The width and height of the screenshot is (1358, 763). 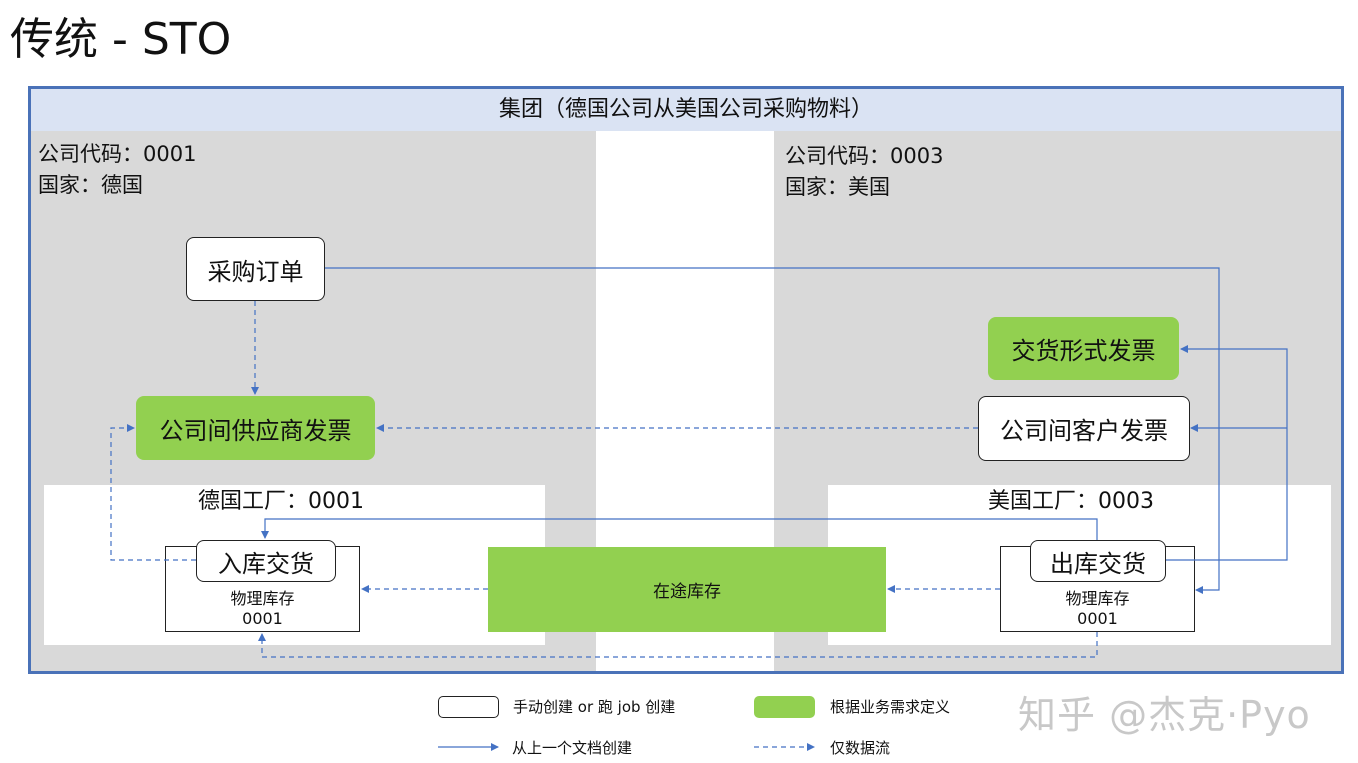 I want to click on legend-data-flow-only: 仅数据流, so click(x=860, y=748).